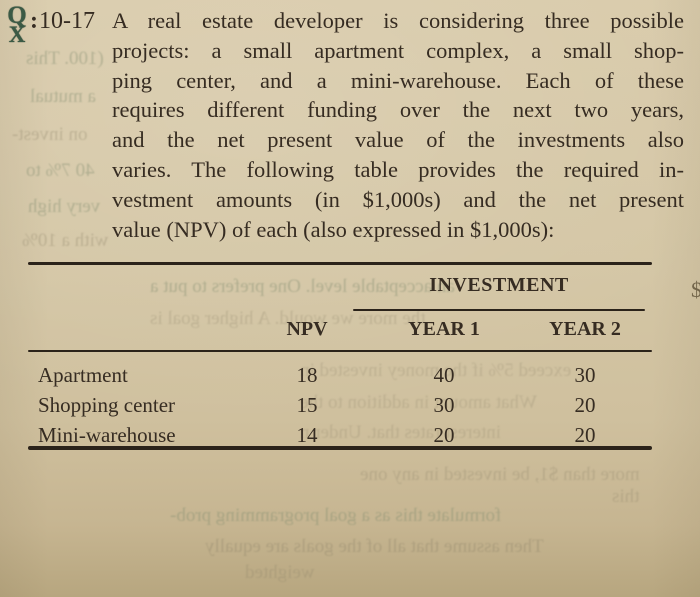 Image resolution: width=700 pixels, height=597 pixels. I want to click on icon-letter-q: Q, so click(17, 15).